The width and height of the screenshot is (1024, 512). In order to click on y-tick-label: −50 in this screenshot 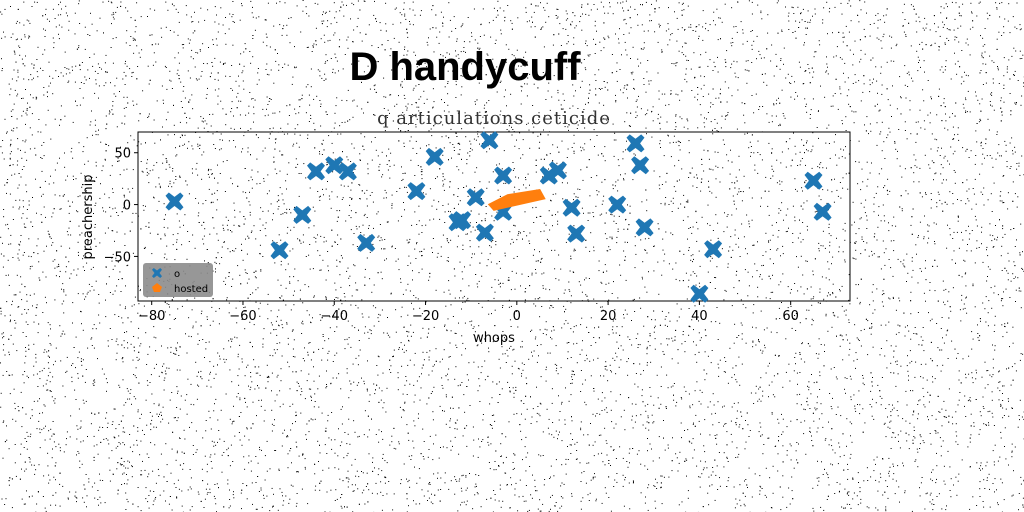, I will do `click(117, 257)`.